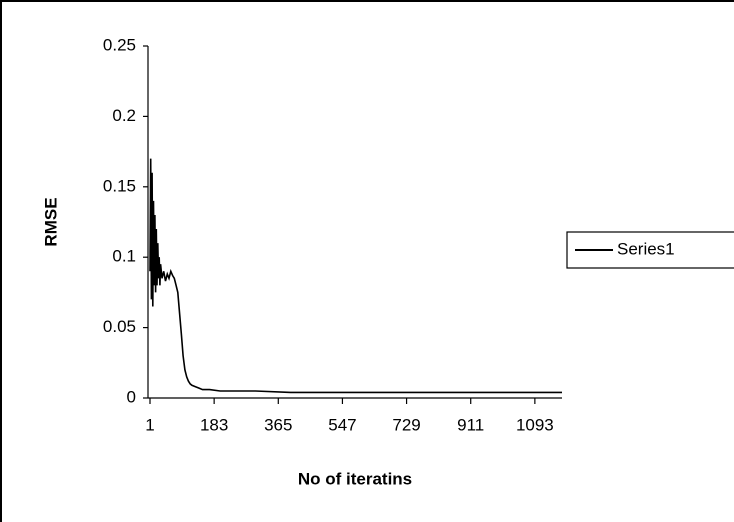 This screenshot has height=522, width=734. Describe the element at coordinates (406, 424) in the screenshot. I see `x-tick-label: 729` at that location.